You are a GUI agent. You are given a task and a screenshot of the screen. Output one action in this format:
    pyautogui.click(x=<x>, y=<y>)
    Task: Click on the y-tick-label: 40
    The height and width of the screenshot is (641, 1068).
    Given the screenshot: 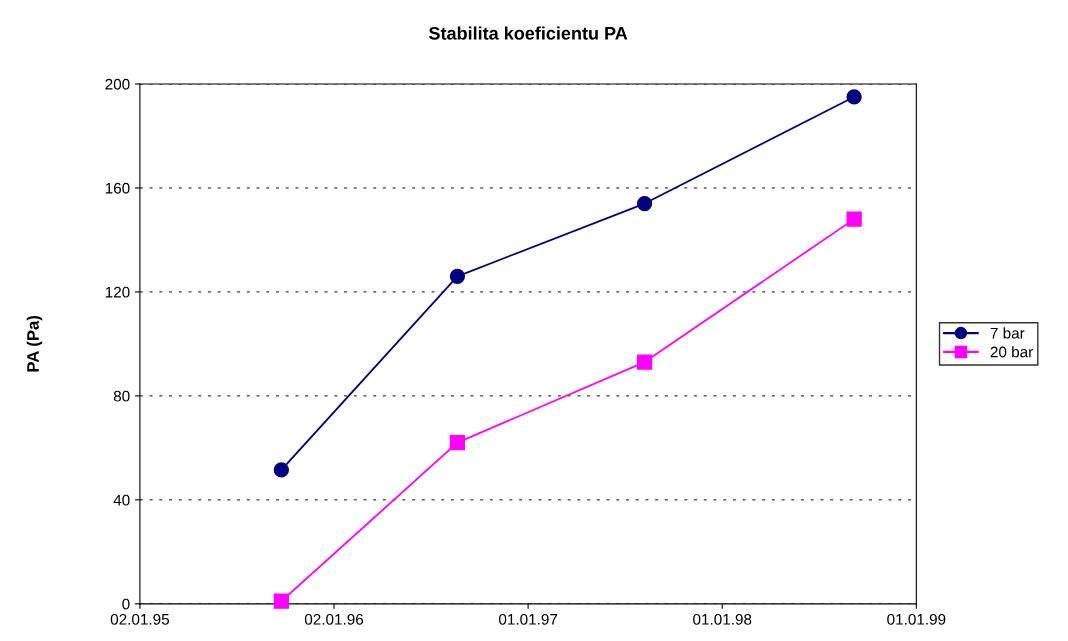 What is the action you would take?
    pyautogui.click(x=121, y=500)
    